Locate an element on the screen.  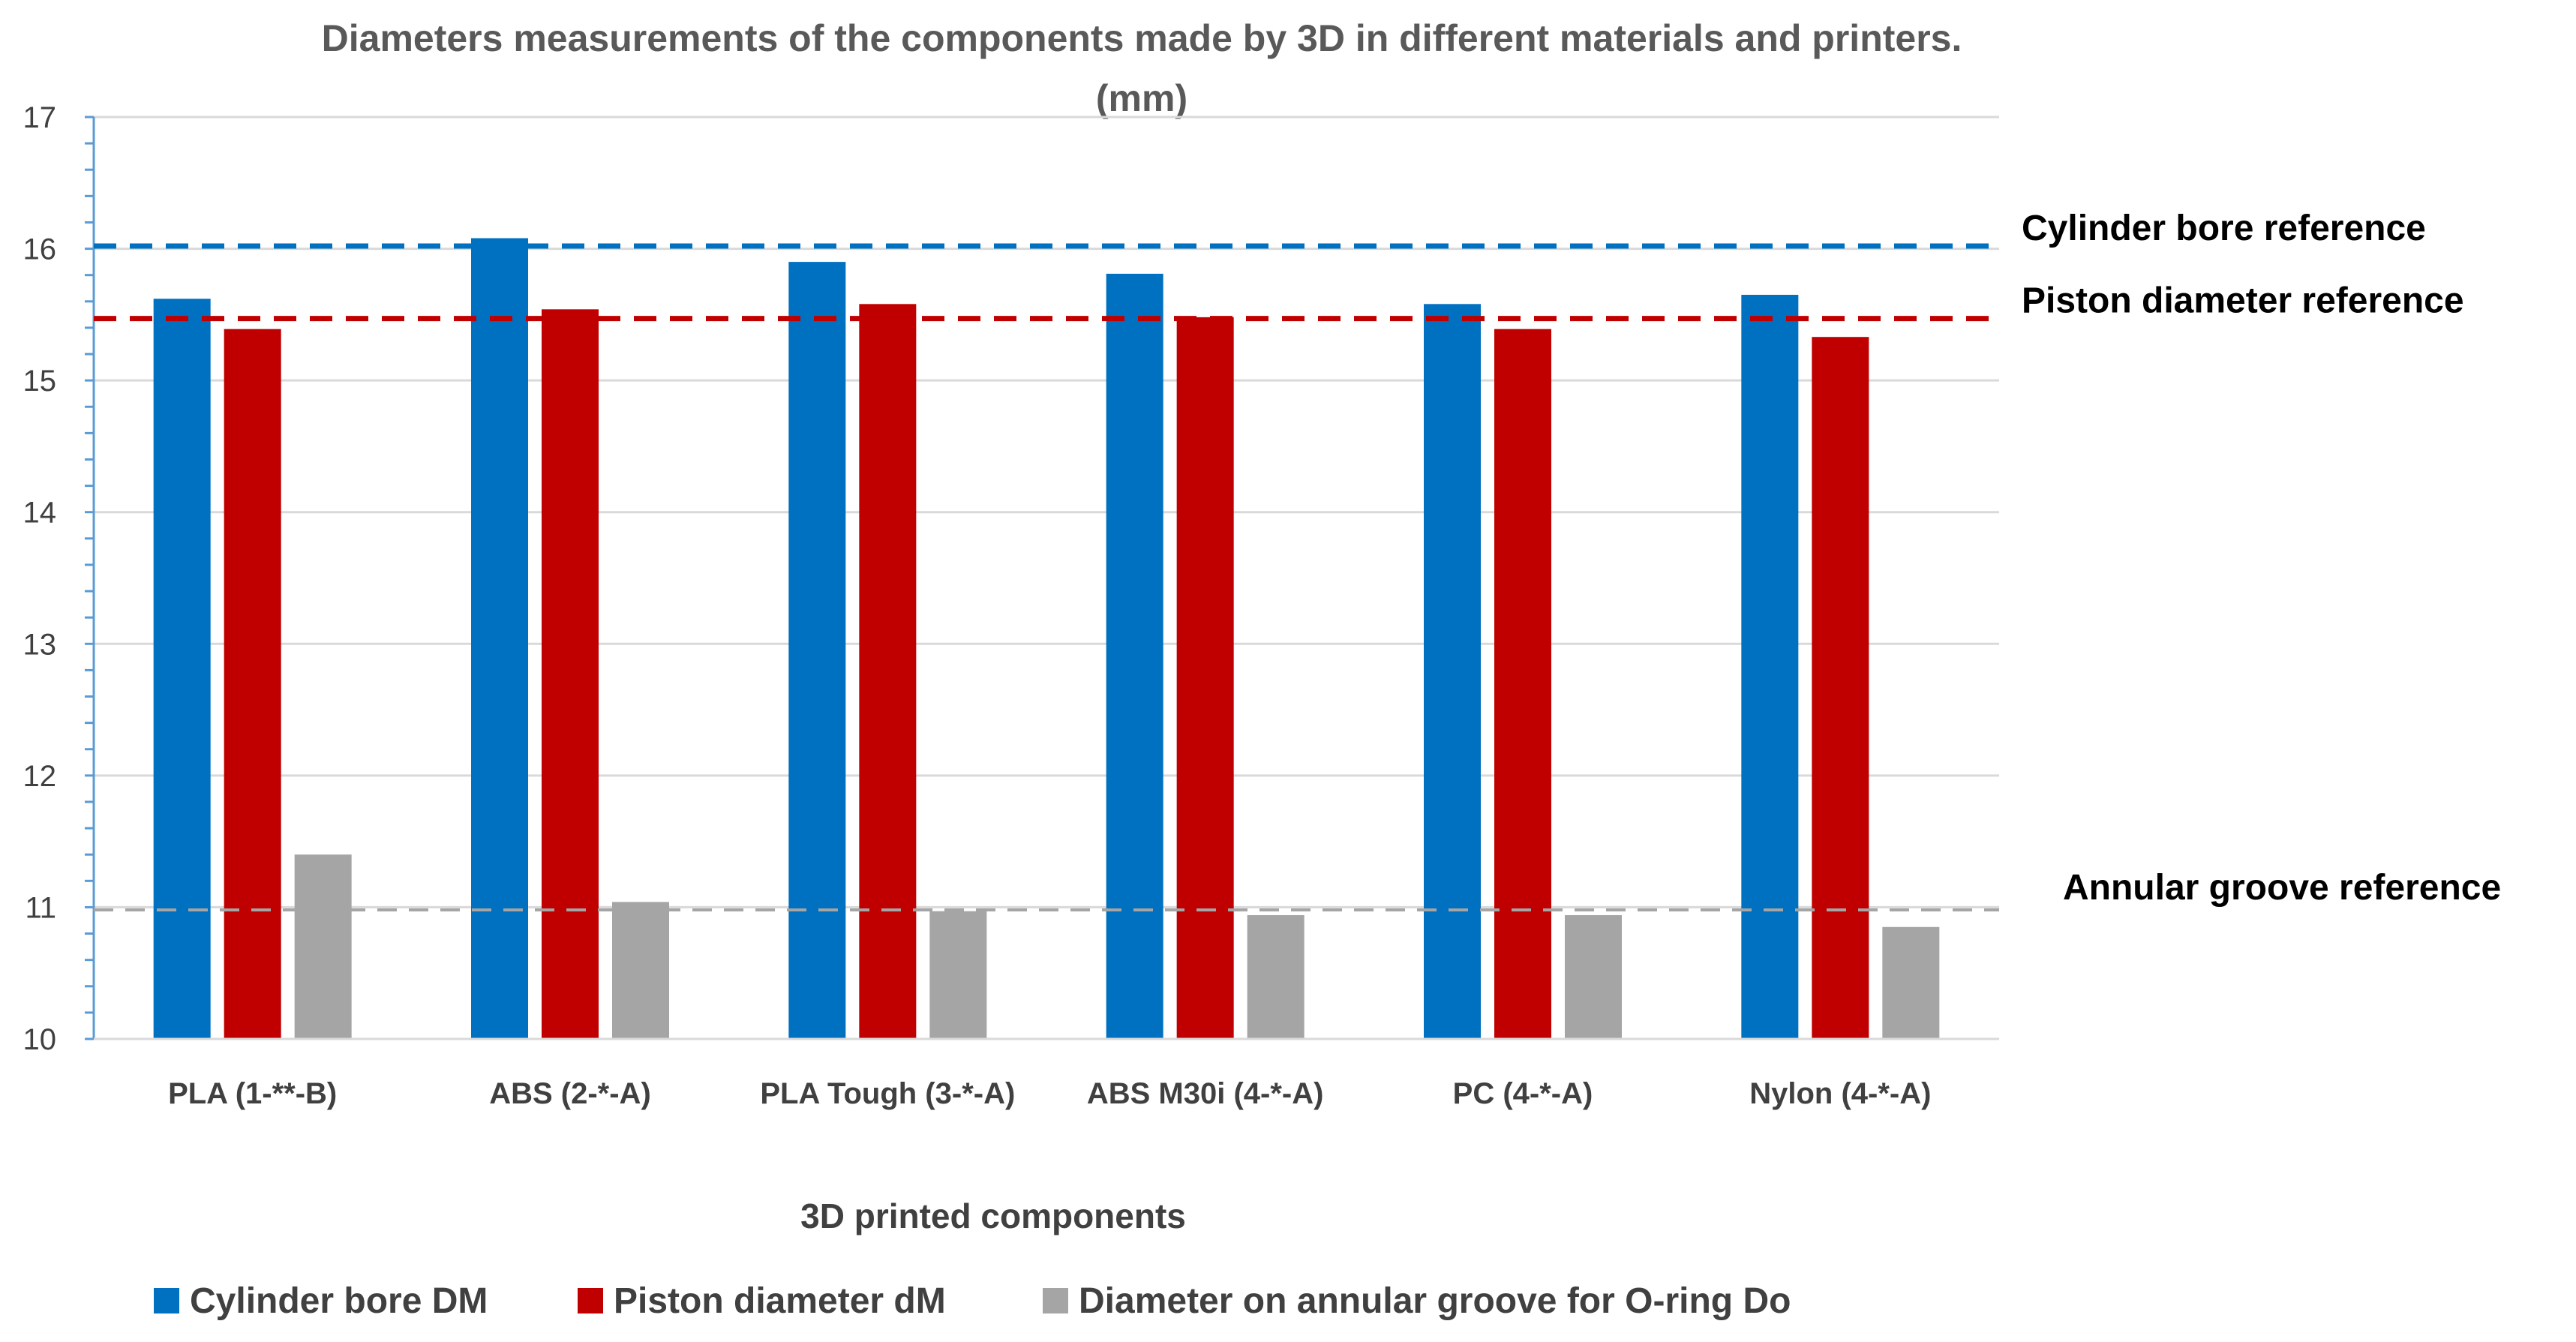
x-category-label: Nylon (4-*-A) is located at coordinates (1840, 1093).